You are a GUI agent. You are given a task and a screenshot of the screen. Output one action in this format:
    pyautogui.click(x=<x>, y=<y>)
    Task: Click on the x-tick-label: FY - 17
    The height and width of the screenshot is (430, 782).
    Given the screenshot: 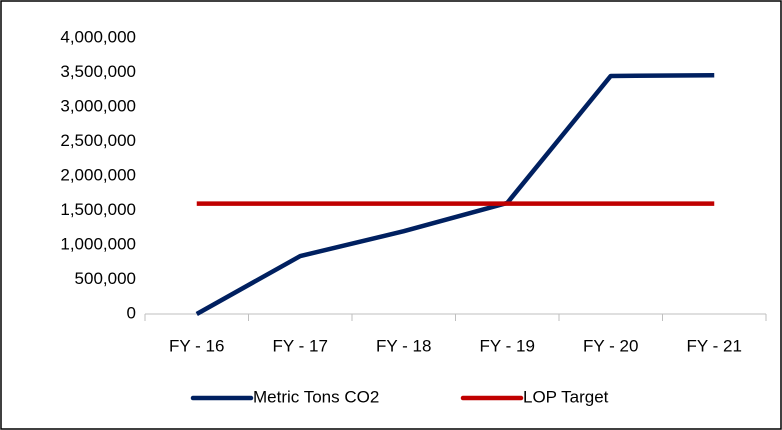 What is the action you would take?
    pyautogui.click(x=300, y=345)
    